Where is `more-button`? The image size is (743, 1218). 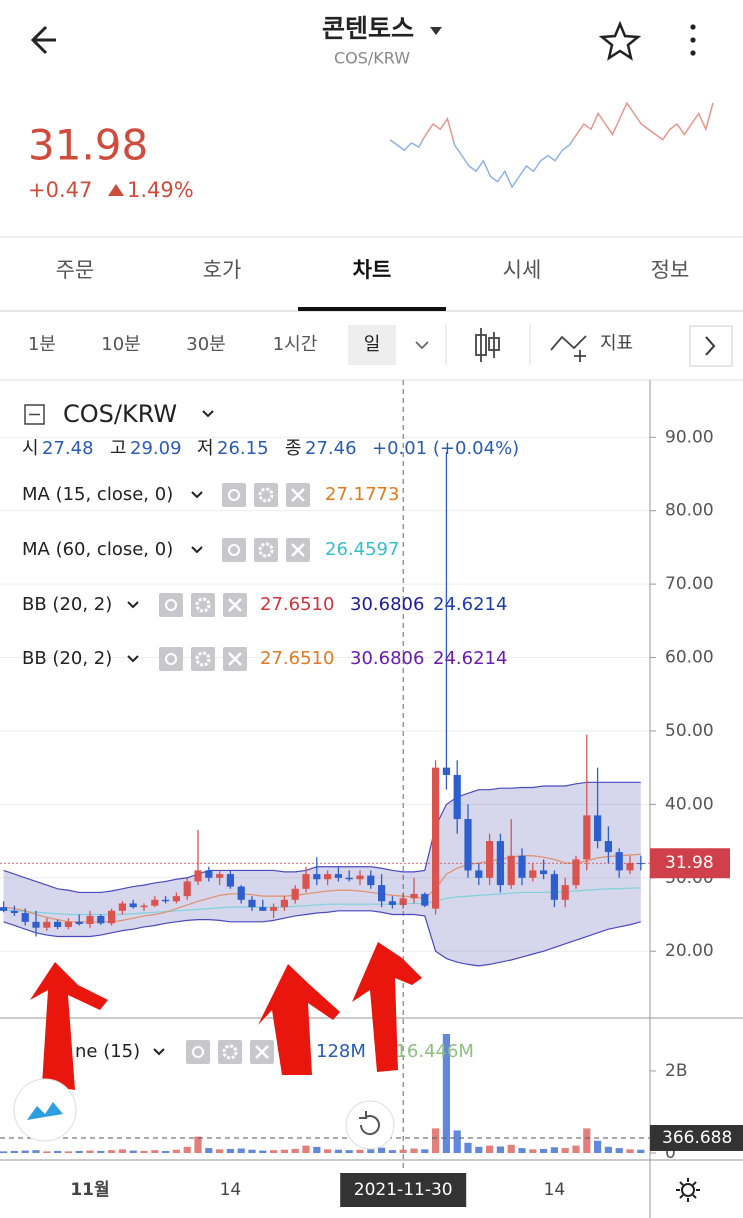
more-button is located at coordinates (693, 40).